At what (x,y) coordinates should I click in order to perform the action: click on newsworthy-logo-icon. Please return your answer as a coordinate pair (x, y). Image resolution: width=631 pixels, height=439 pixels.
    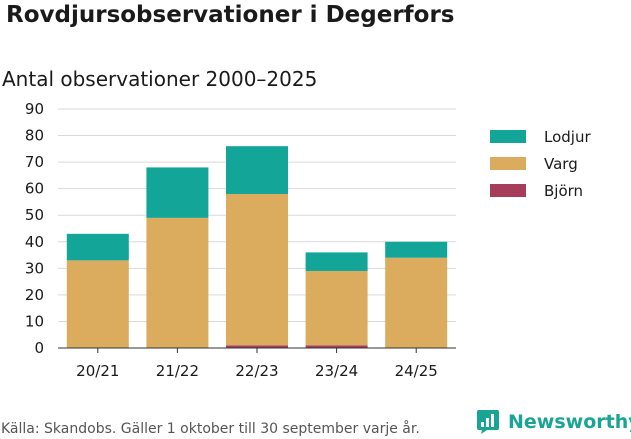
    Looking at the image, I should click on (488, 422).